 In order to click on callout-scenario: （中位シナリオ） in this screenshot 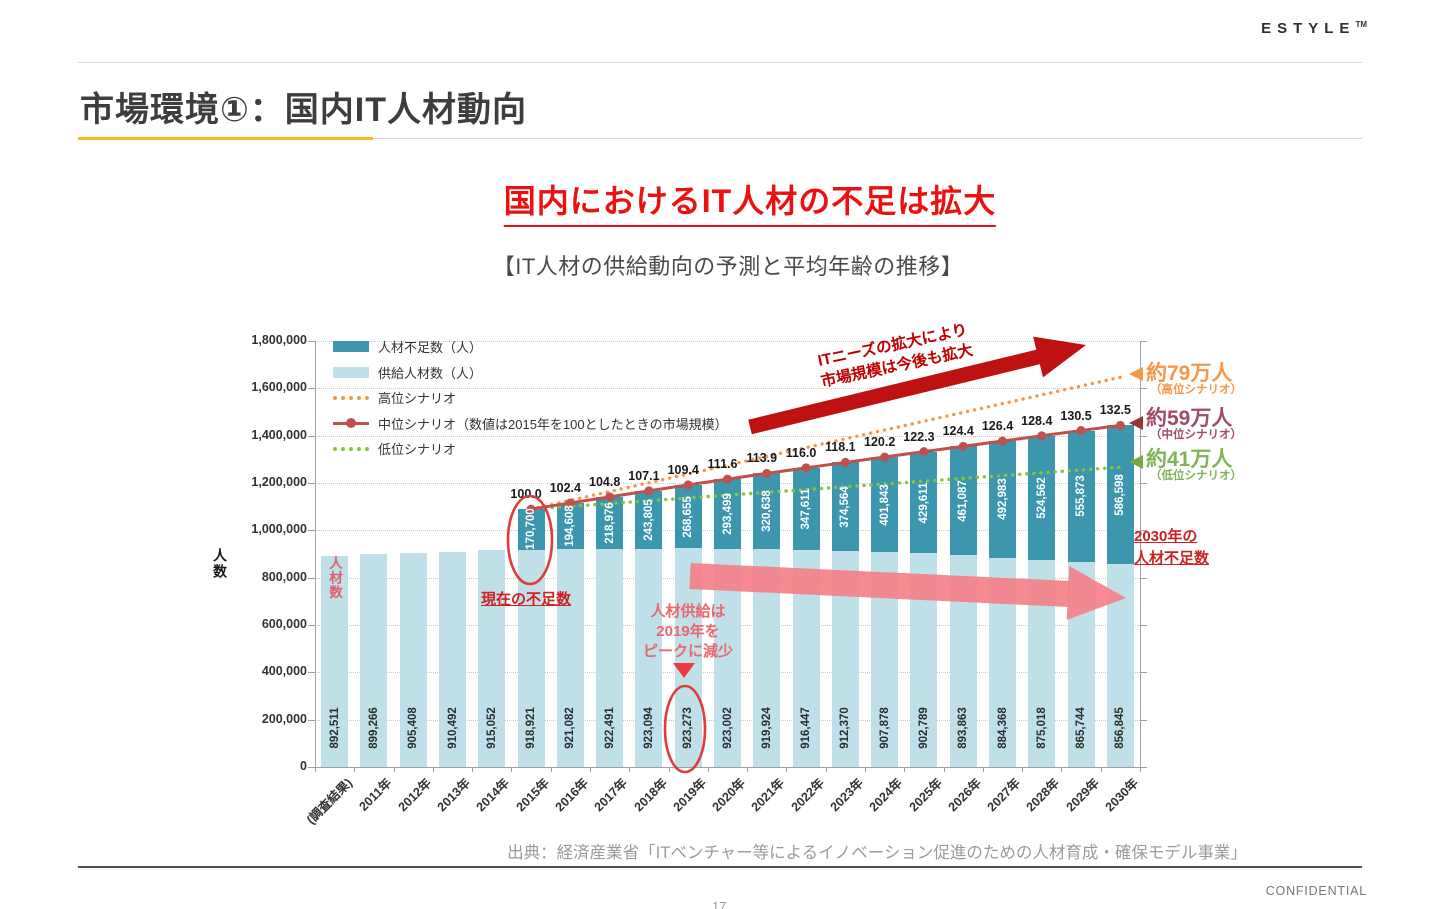, I will do `click(1196, 435)`.